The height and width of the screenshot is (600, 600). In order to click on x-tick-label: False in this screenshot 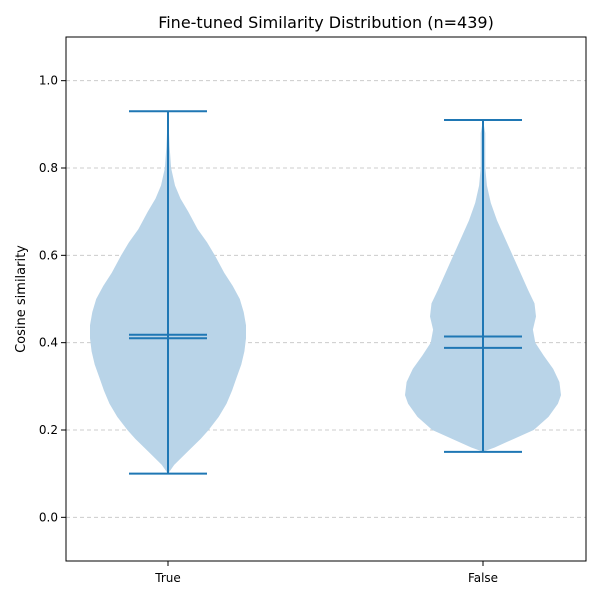, I will do `click(483, 578)`.